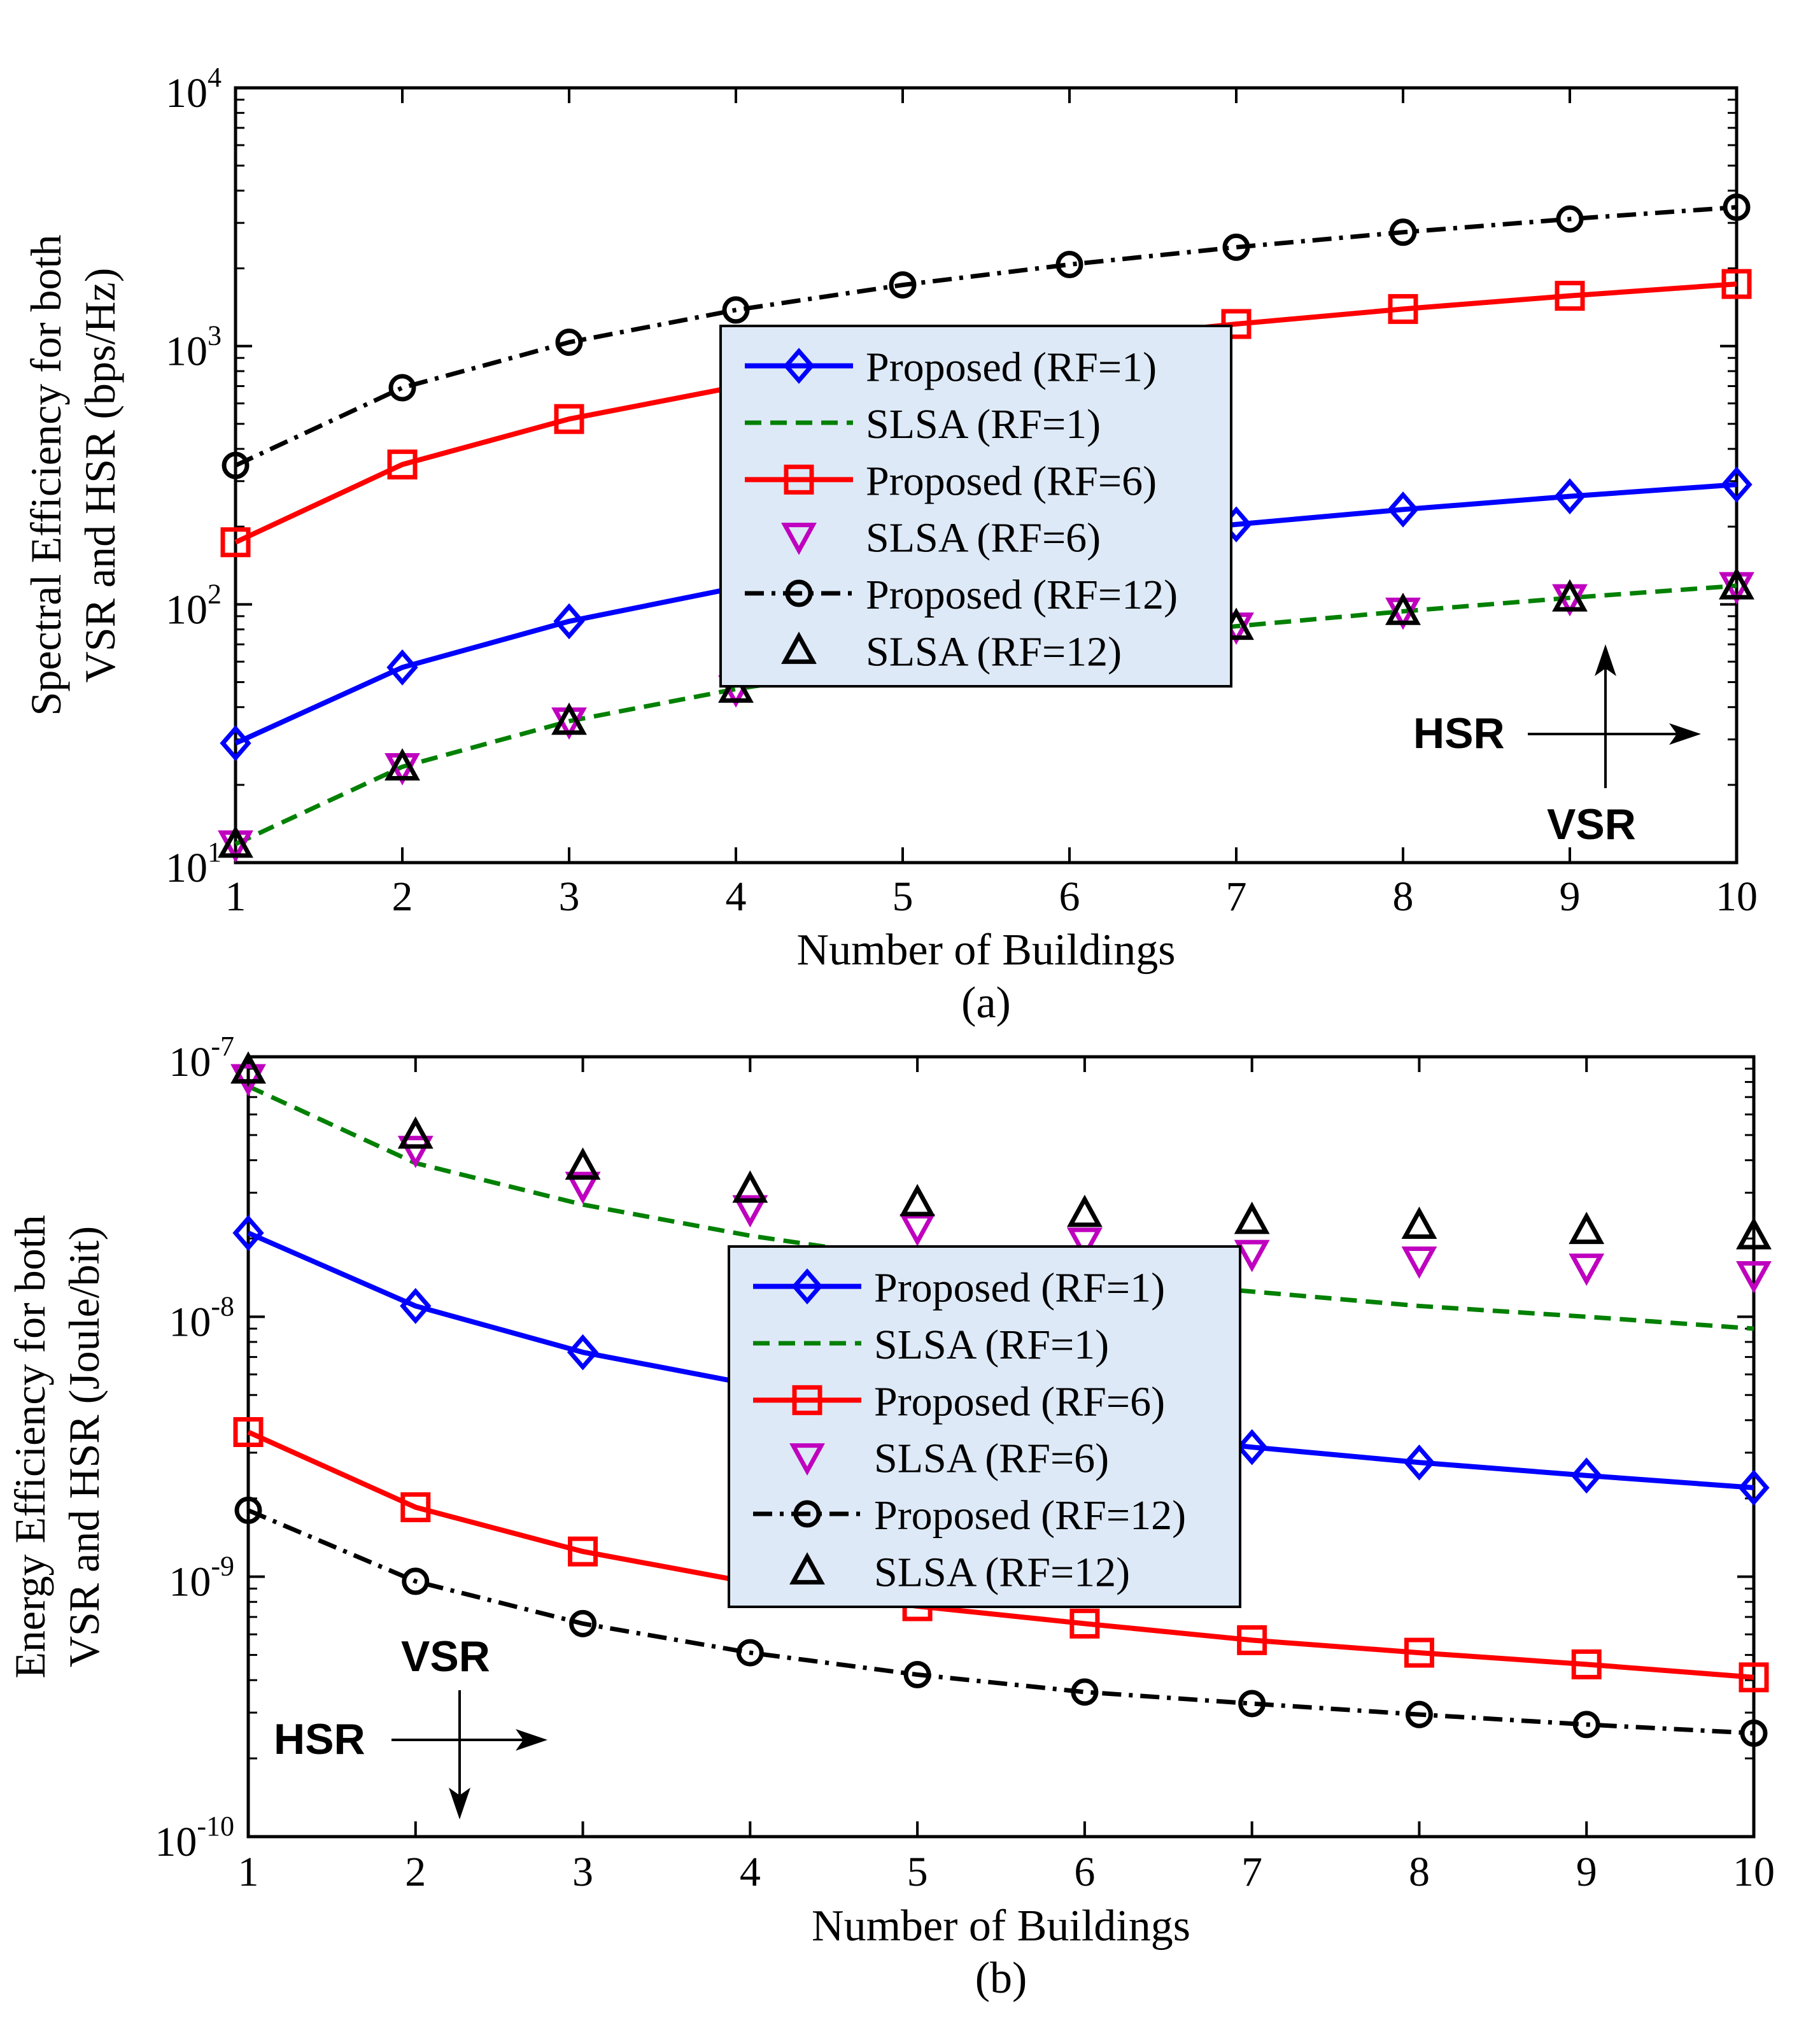  Describe the element at coordinates (215, 594) in the screenshot. I see `y-tick-exponent: 2` at that location.